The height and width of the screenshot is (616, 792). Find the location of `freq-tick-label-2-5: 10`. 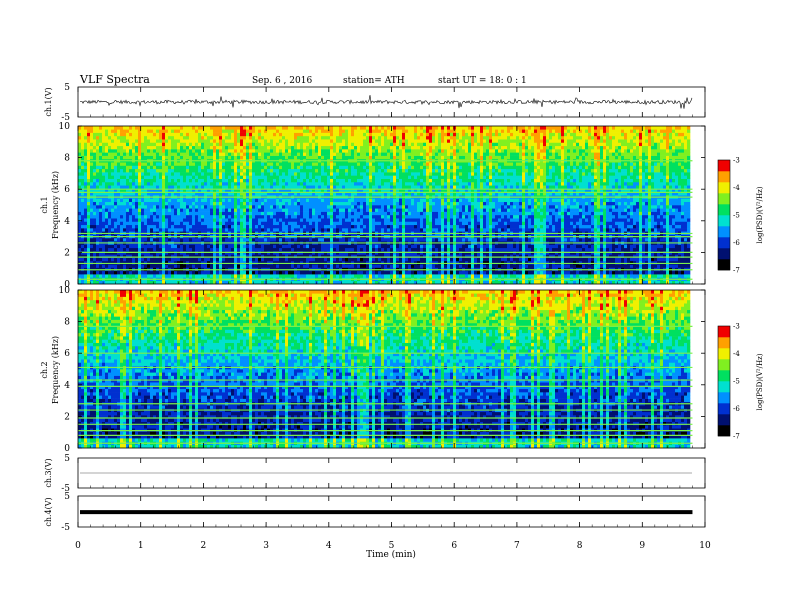

freq-tick-label-2-5: 10 is located at coordinates (65, 291).